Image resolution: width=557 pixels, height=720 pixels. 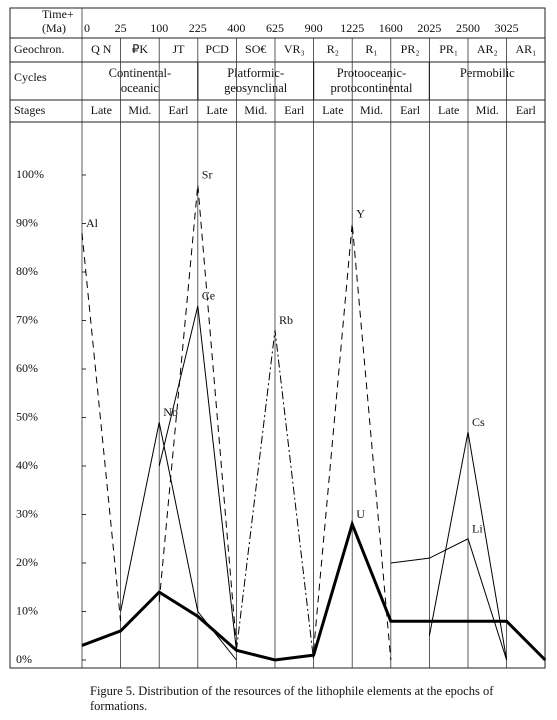 I want to click on series-label: Sr, so click(x=207, y=174).